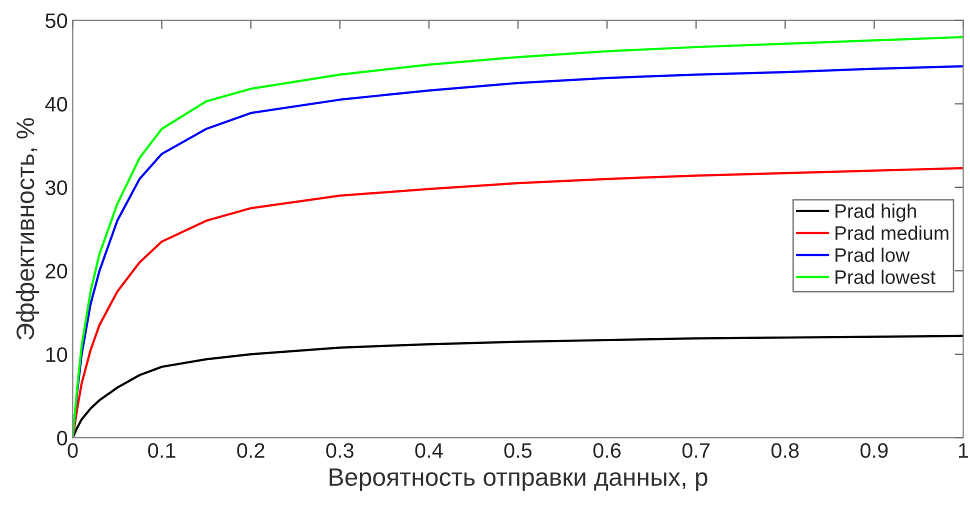 The width and height of the screenshot is (970, 509). What do you see at coordinates (696, 450) in the screenshot?
I see `x-tick-label: 0.7` at bounding box center [696, 450].